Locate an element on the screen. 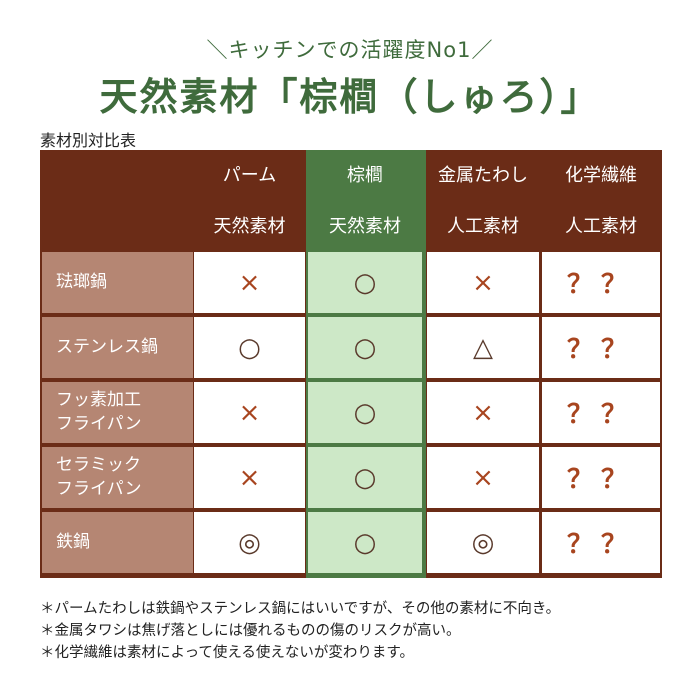 The width and height of the screenshot is (700, 700). page-title: 天然素材「棕櫚（しゅろ）」 is located at coordinates (350, 96).